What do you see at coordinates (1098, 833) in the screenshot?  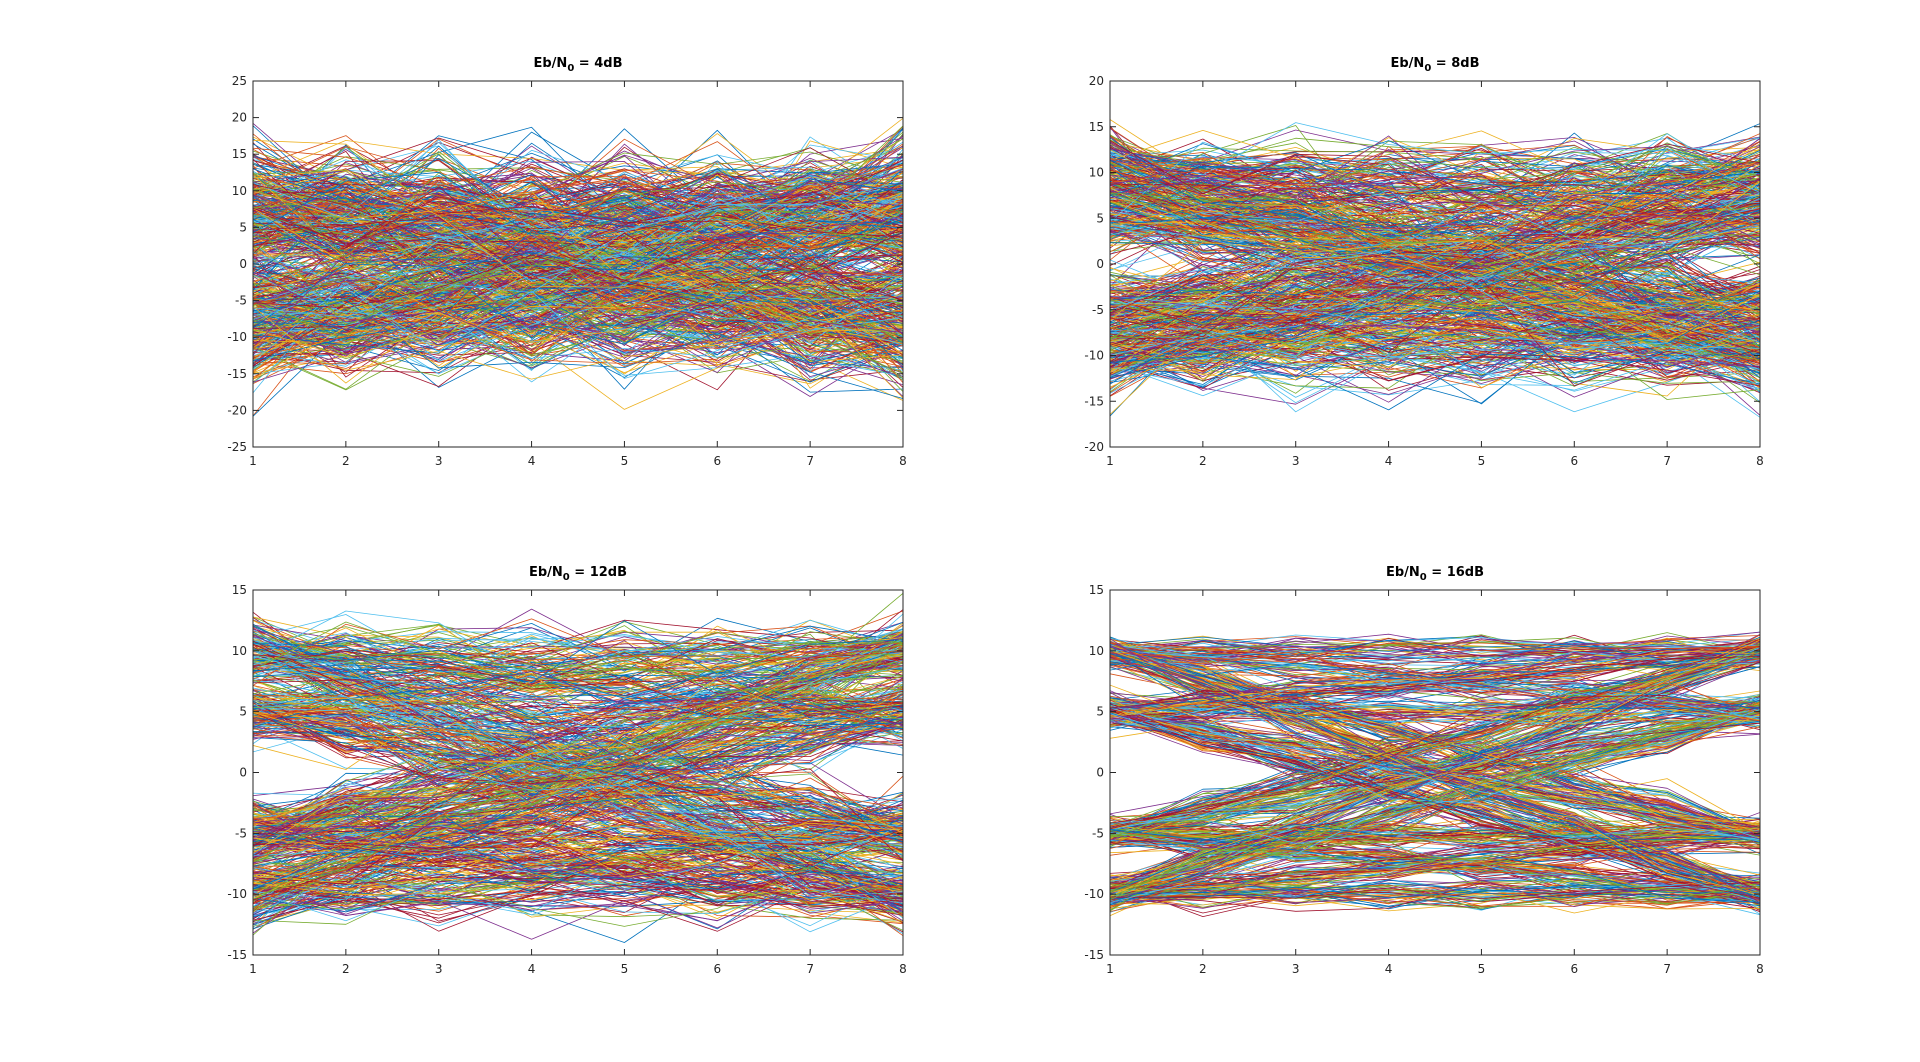 I see `y-tick-label: -5` at bounding box center [1098, 833].